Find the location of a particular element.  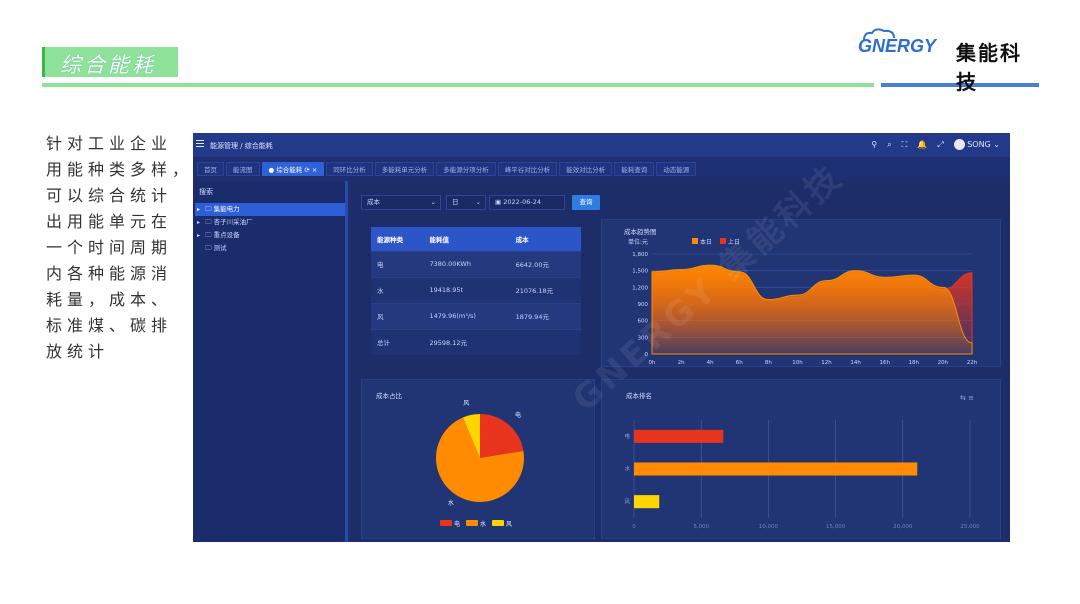

y-tick-label: 电 is located at coordinates (627, 436).